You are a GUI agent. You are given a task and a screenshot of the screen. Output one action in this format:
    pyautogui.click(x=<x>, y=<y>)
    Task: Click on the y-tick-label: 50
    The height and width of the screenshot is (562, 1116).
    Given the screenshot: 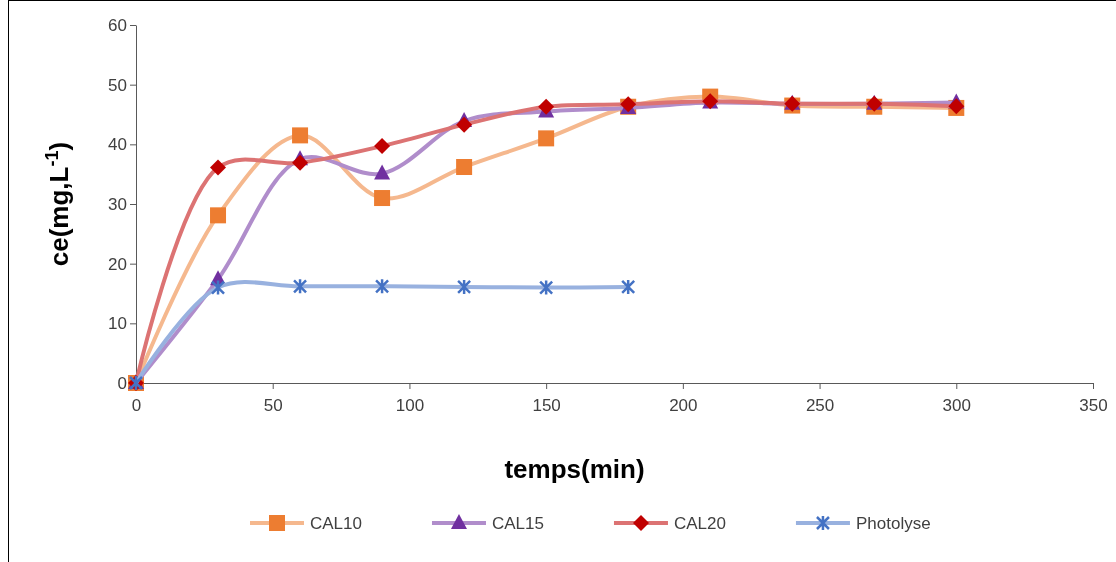 What is the action you would take?
    pyautogui.click(x=117, y=85)
    